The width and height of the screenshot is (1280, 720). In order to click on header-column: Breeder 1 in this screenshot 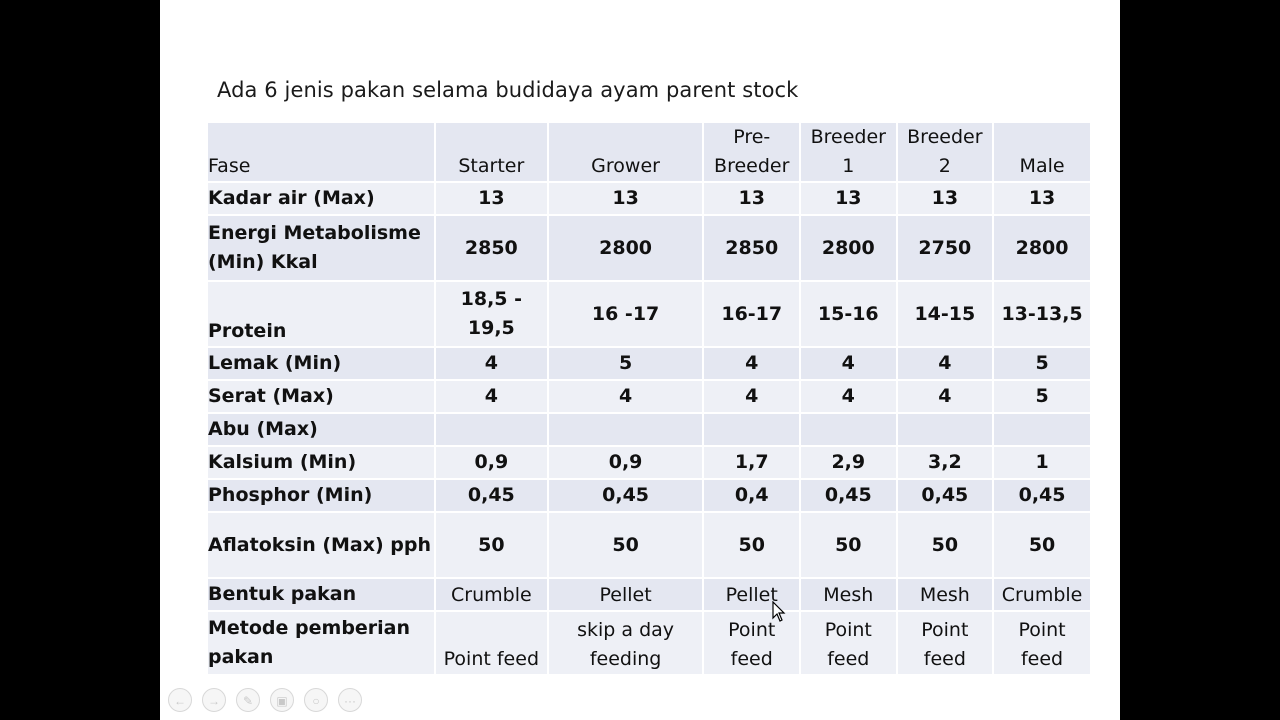, I will do `click(848, 152)`.